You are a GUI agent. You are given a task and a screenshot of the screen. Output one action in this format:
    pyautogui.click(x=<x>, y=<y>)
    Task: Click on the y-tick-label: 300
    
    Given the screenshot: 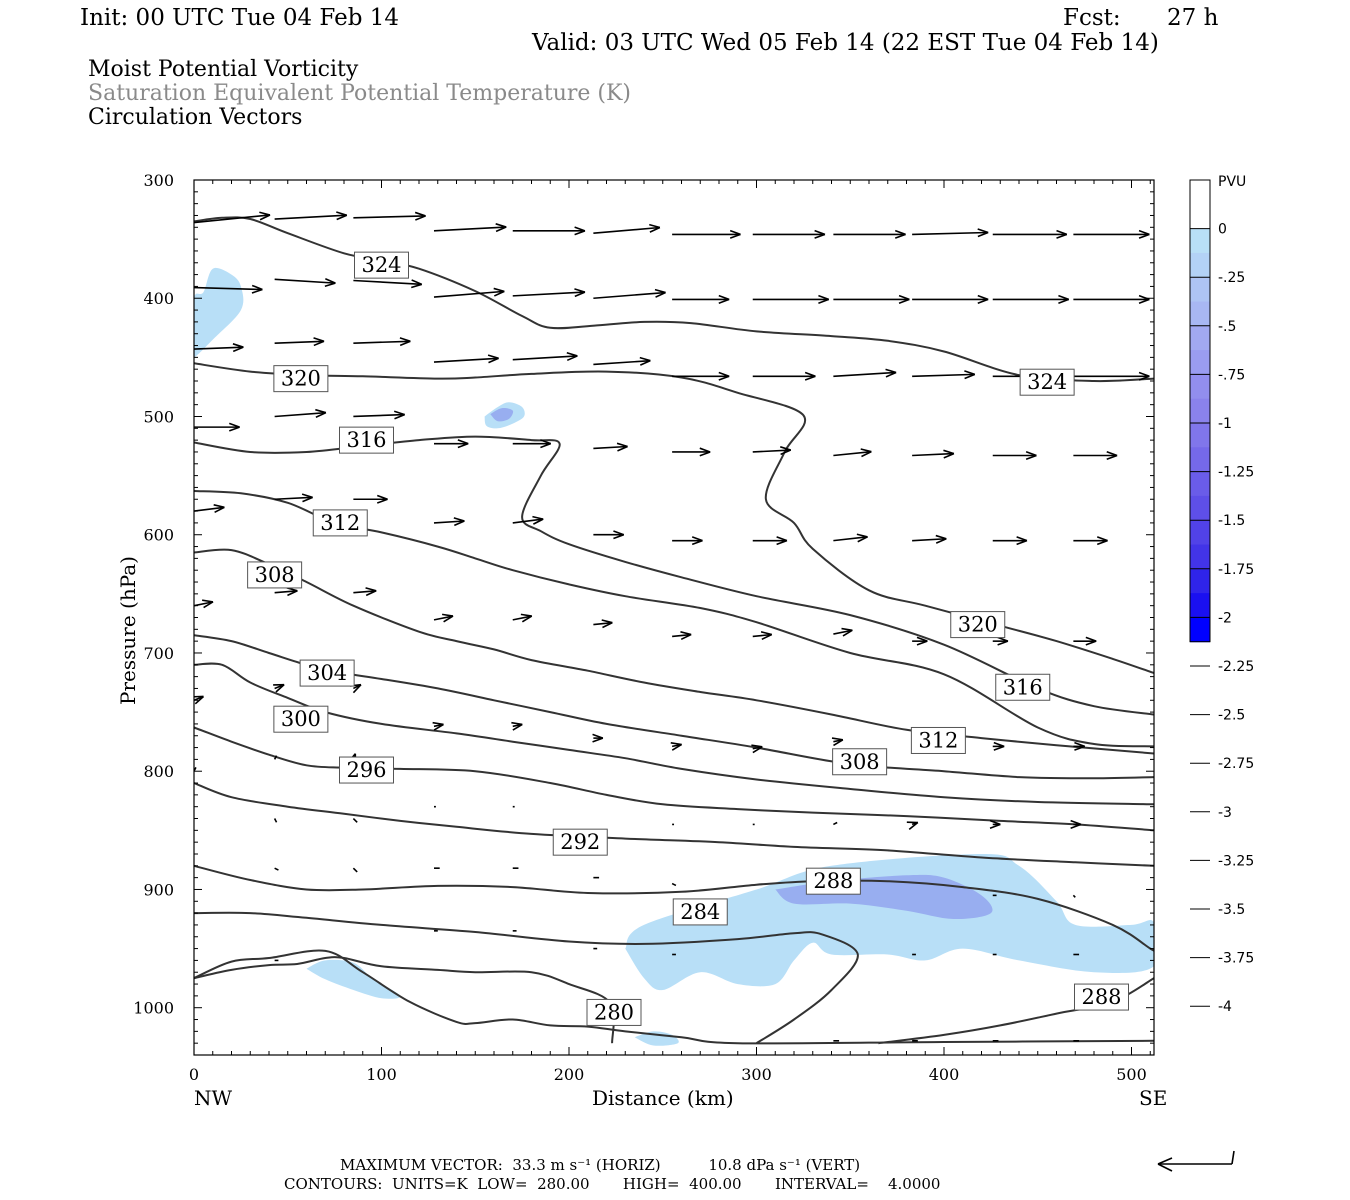 What is the action you would take?
    pyautogui.click(x=158, y=180)
    